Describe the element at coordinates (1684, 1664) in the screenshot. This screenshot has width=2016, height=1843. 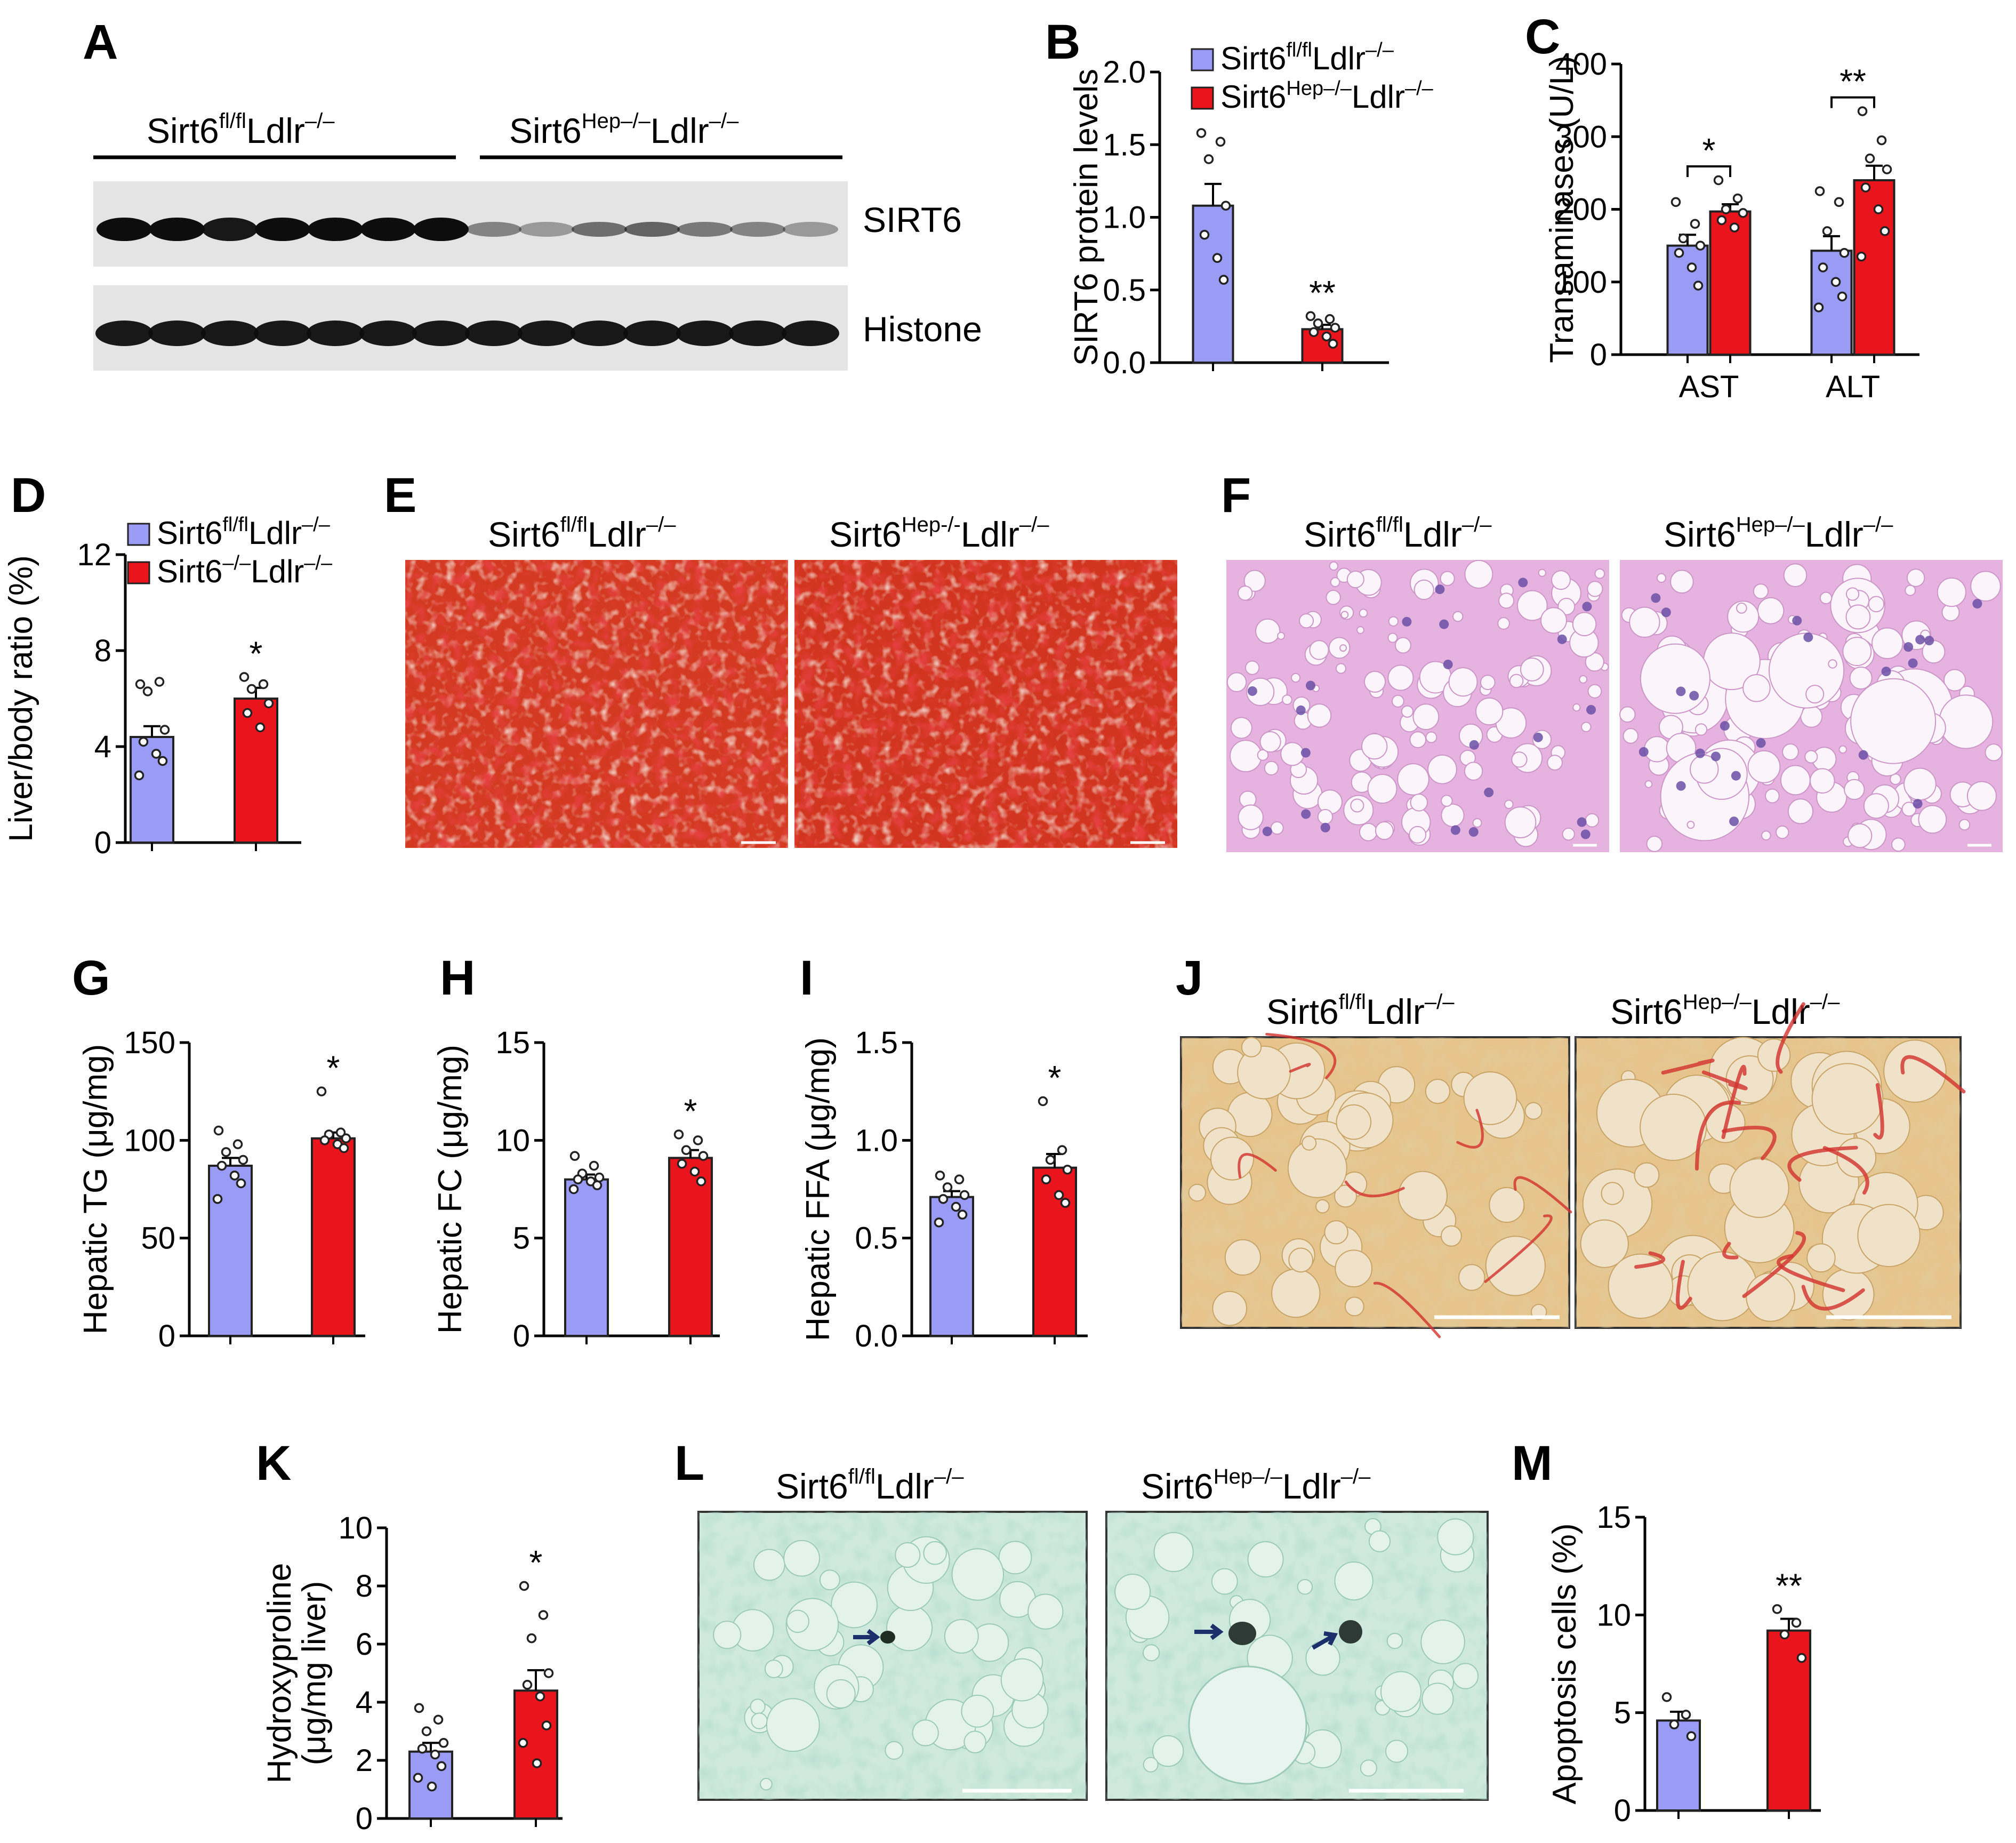
I see `chart-m: 0 5 10 15 Apoptosis cells (%) **` at that location.